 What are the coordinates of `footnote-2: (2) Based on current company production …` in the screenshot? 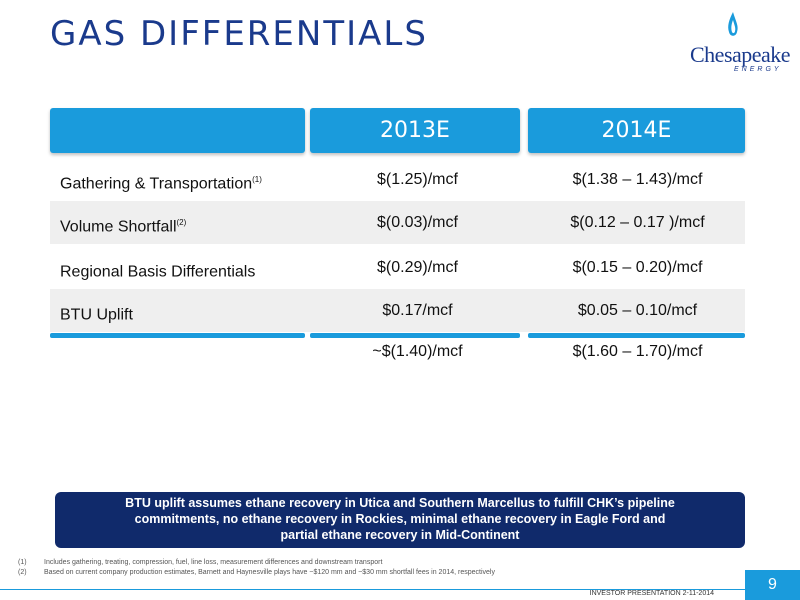 It's located at (256, 573).